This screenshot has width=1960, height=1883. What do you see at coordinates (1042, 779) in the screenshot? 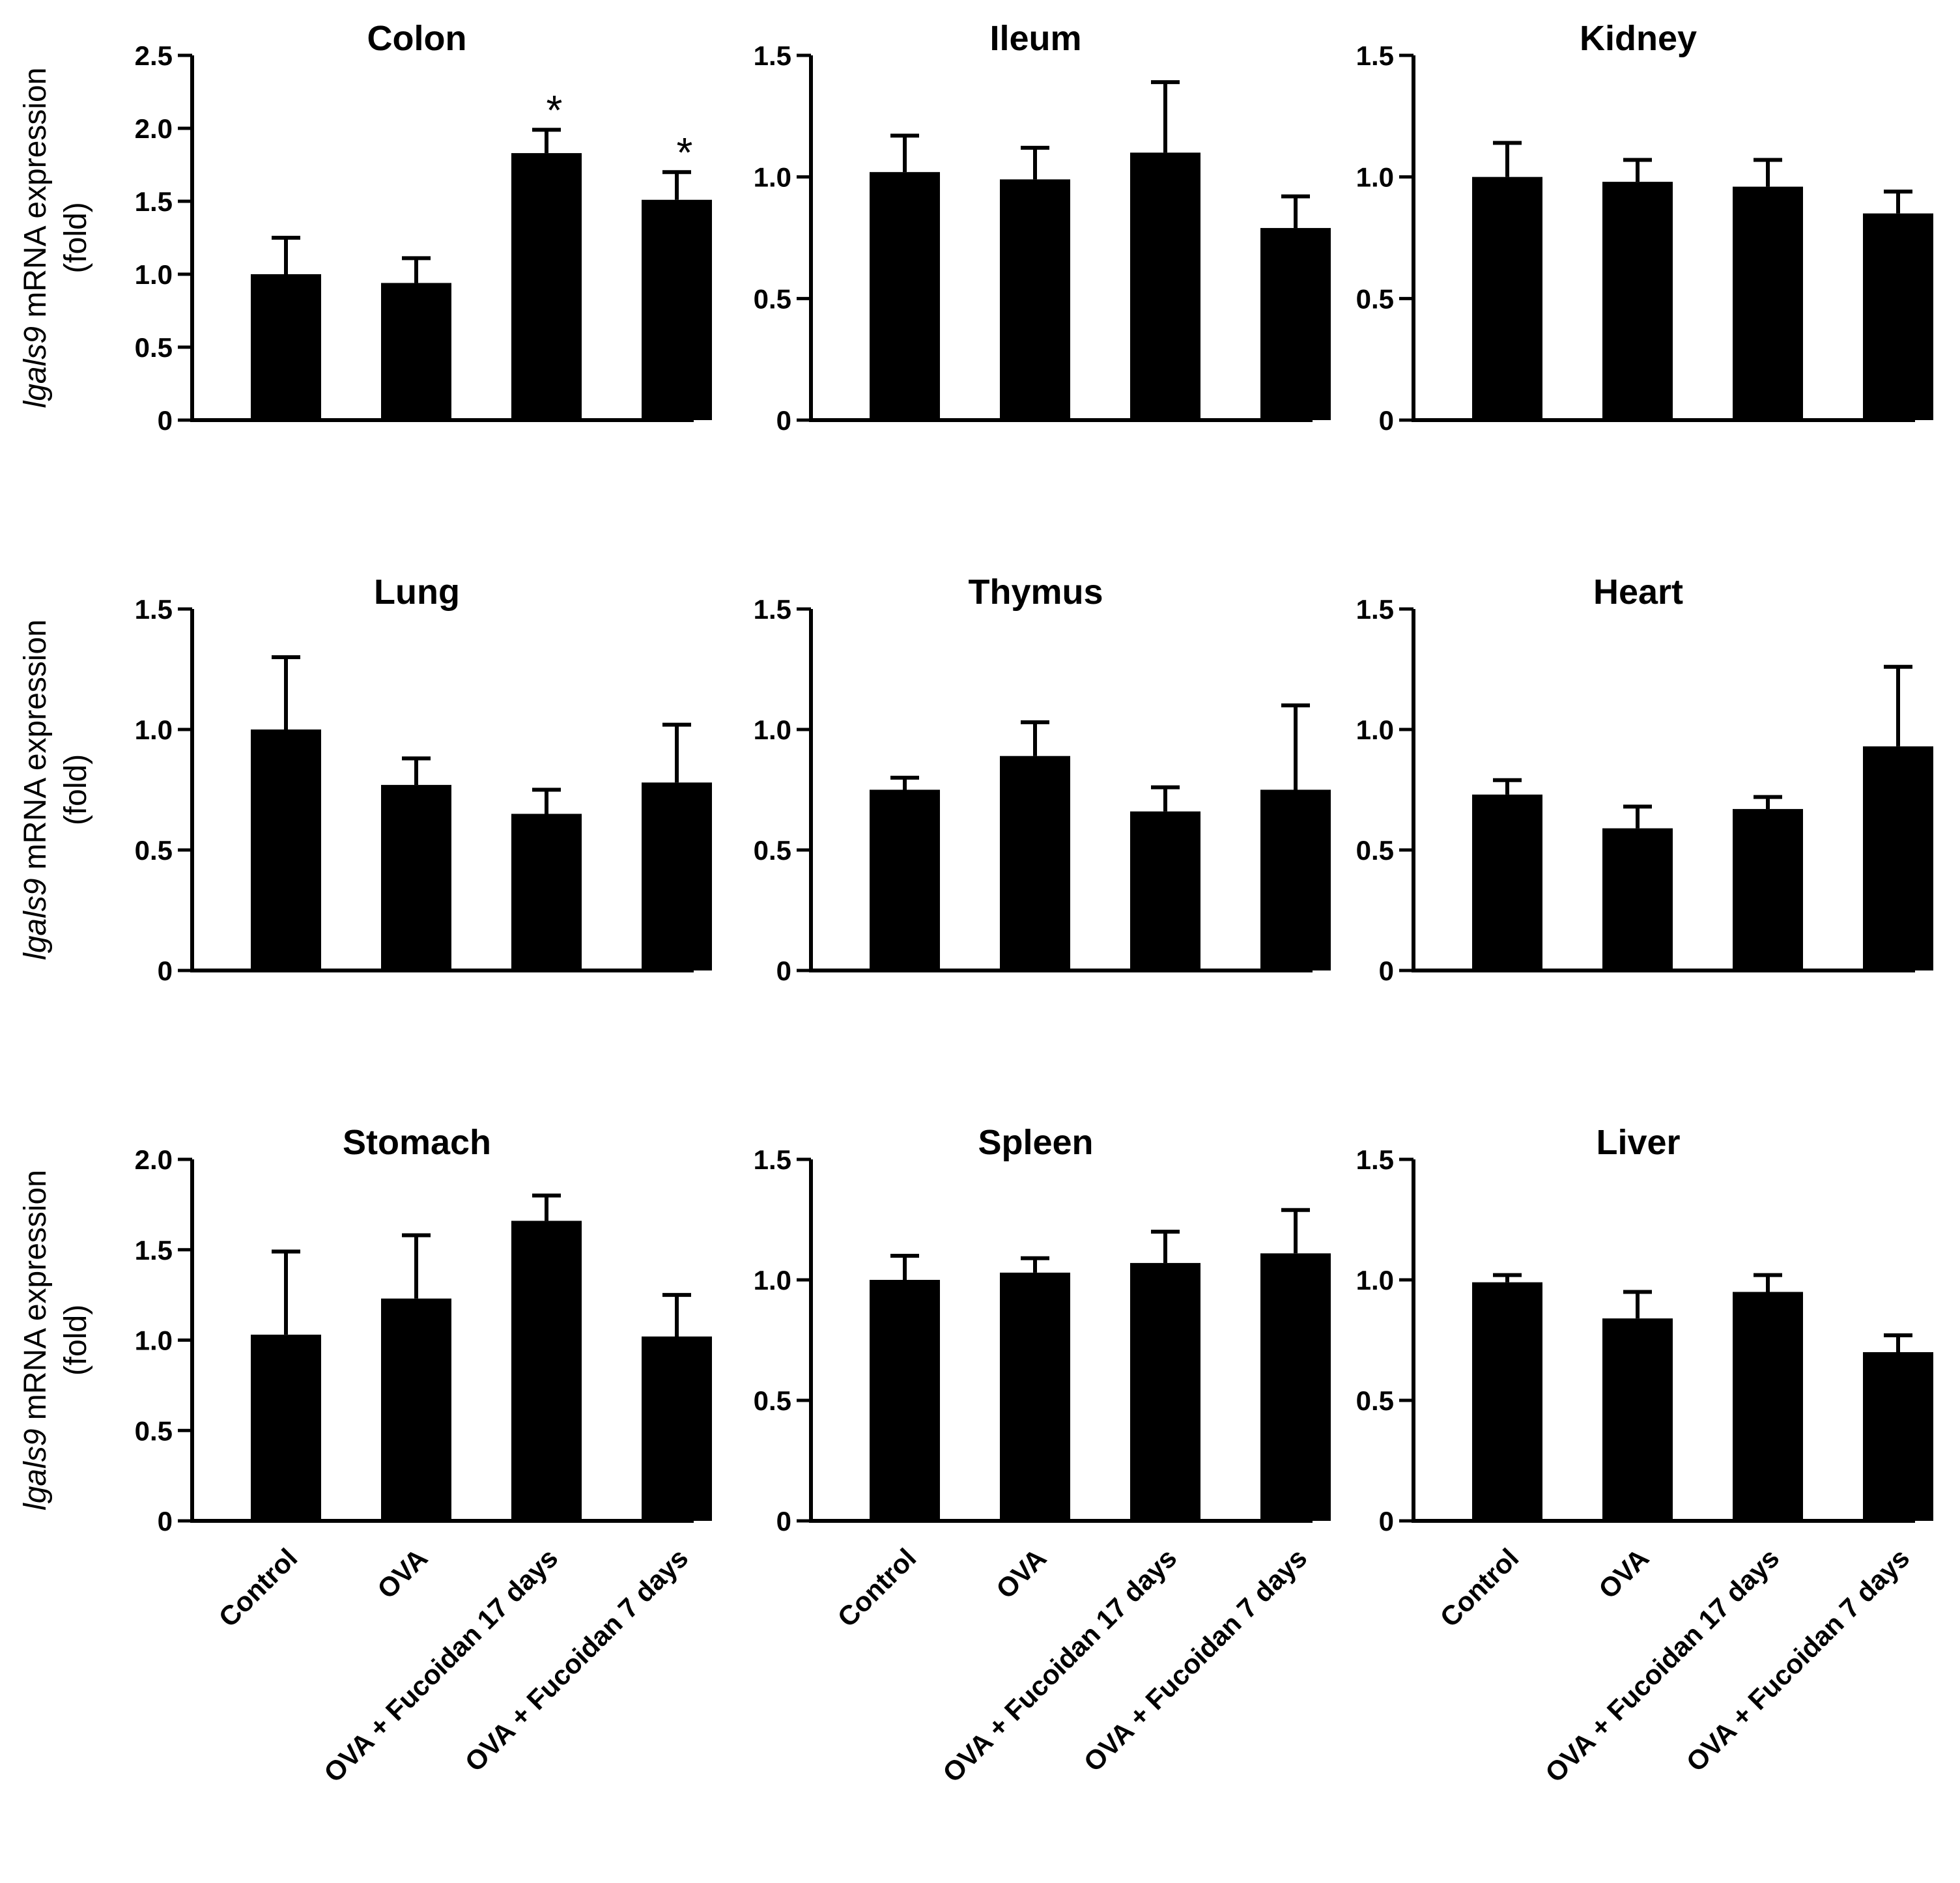
I see `panel-thymus: Thymus 0 0.5 1.0 1.5` at bounding box center [1042, 779].